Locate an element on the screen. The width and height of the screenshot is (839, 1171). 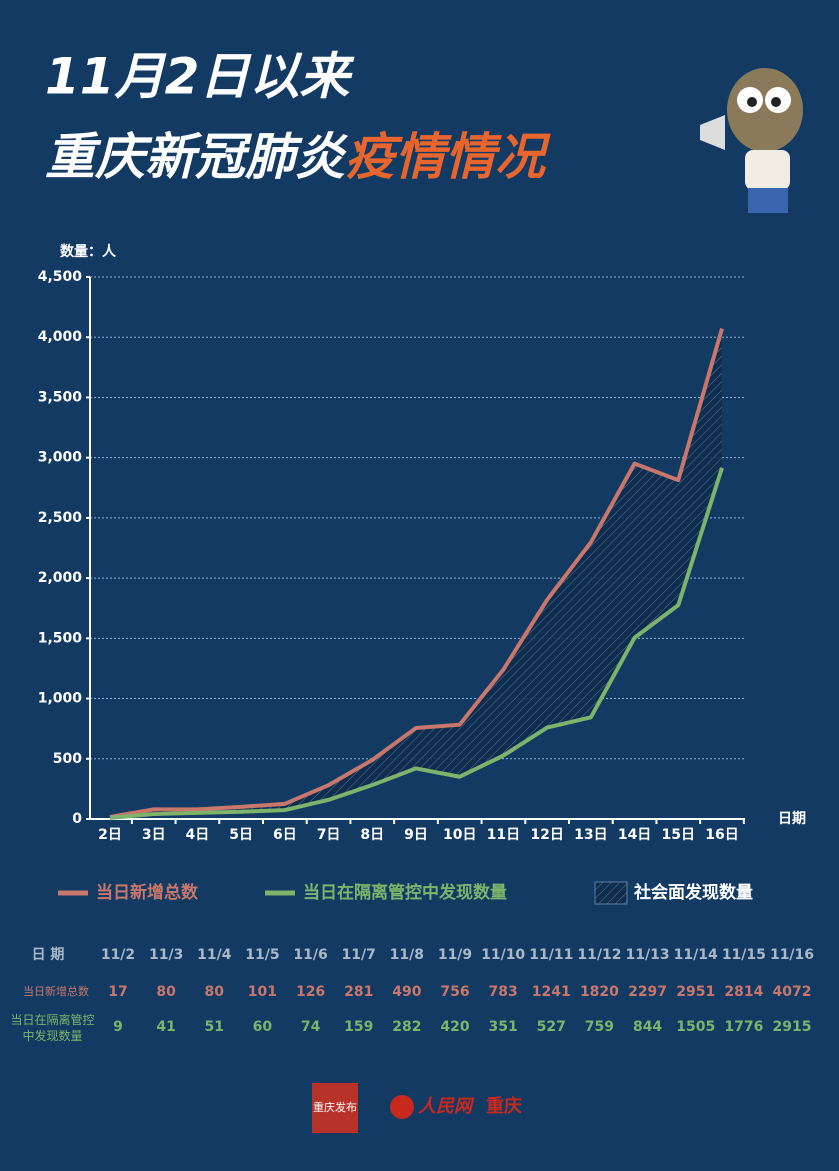
logo1-box is located at coordinates (335, 1108).